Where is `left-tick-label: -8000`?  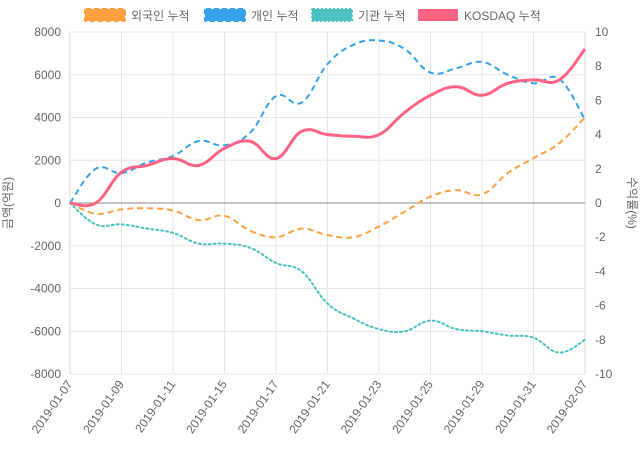
left-tick-label: -8000 is located at coordinates (45, 374).